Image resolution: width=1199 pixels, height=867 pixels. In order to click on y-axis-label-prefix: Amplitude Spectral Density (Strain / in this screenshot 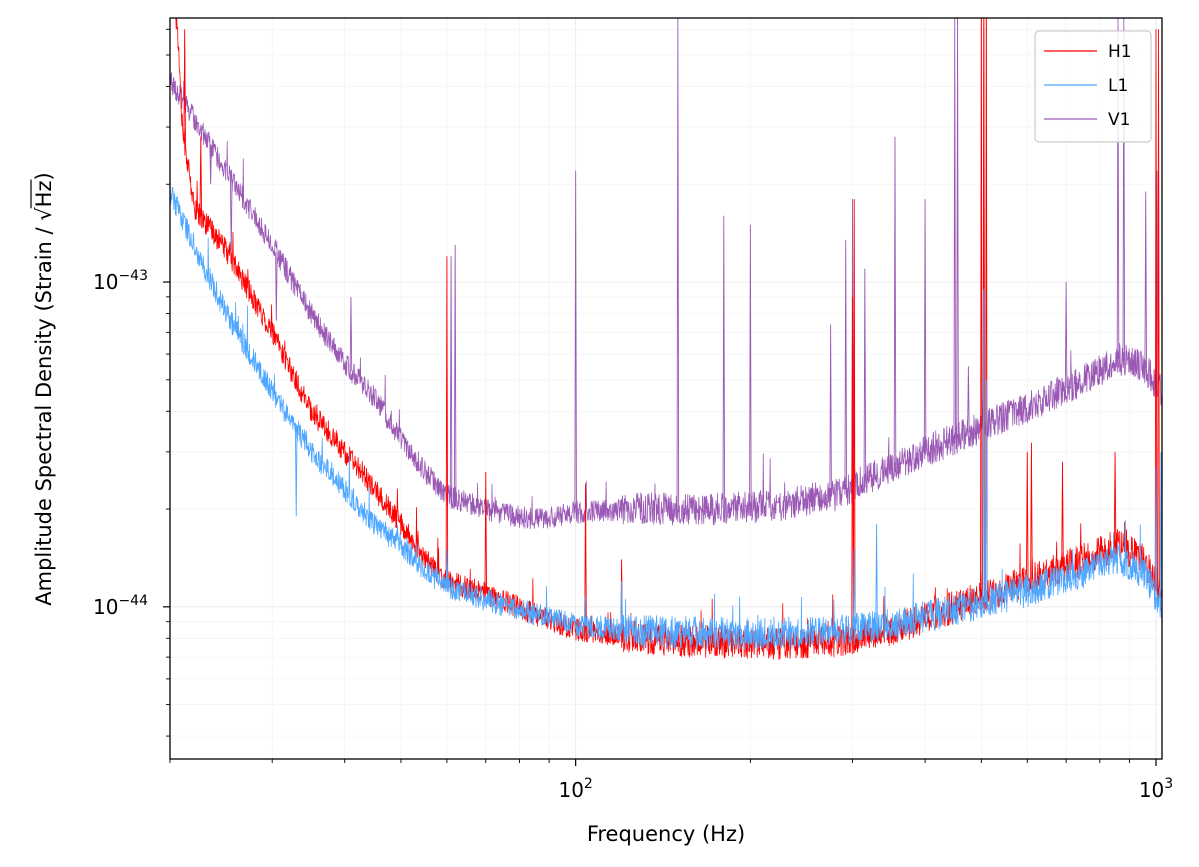, I will do `click(44, 413)`.